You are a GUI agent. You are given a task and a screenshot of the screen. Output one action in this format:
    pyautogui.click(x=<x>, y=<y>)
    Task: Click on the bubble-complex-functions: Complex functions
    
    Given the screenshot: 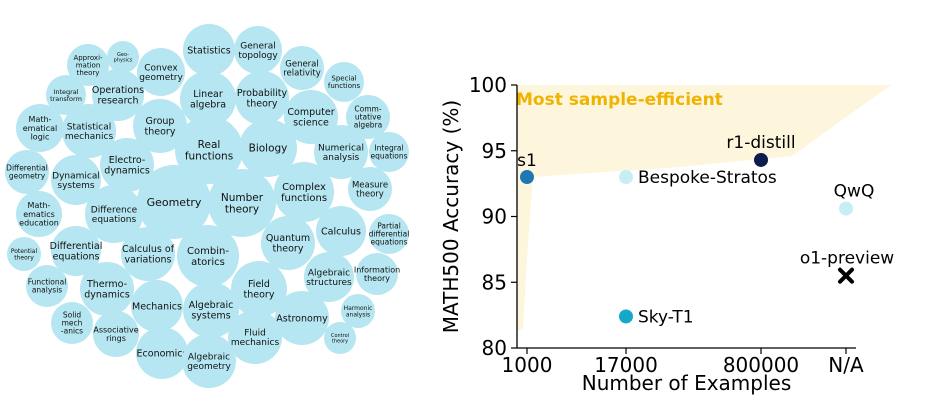 What is the action you would take?
    pyautogui.click(x=304, y=192)
    